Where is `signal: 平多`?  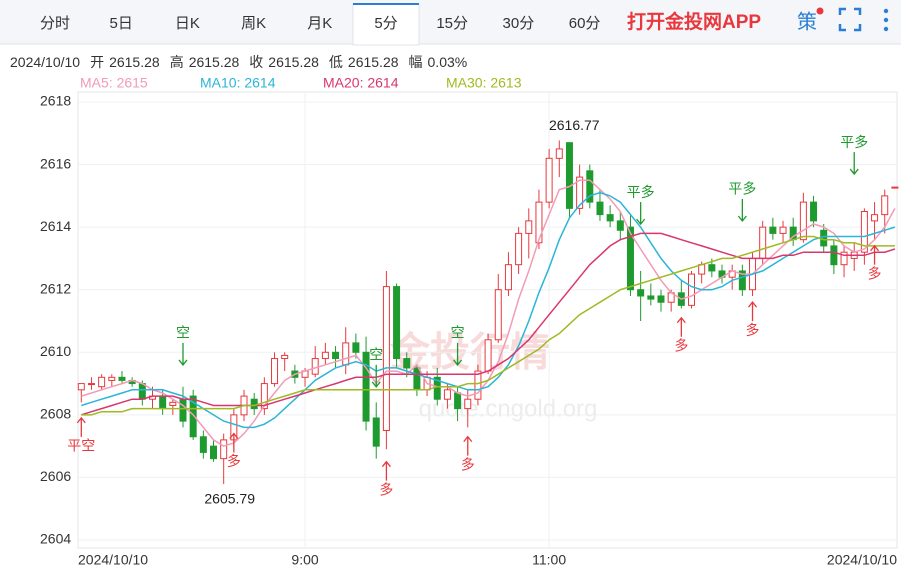
signal: 平多 is located at coordinates (742, 202).